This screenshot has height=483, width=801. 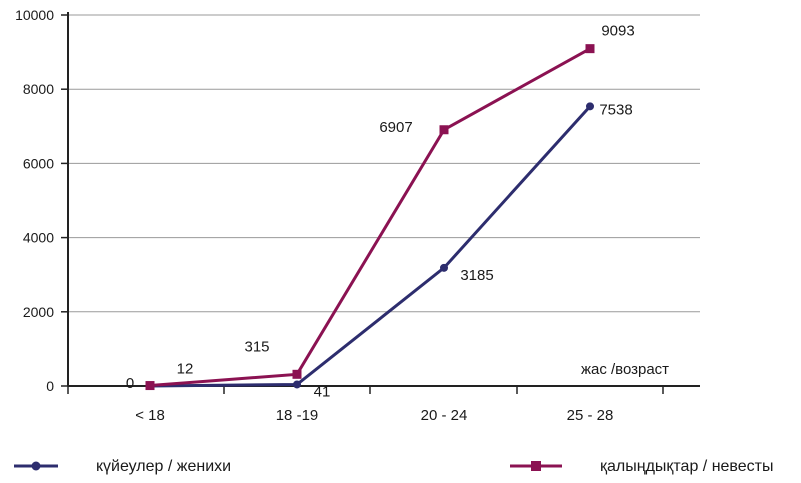 I want to click on y-tick-label: 0, so click(x=50, y=386).